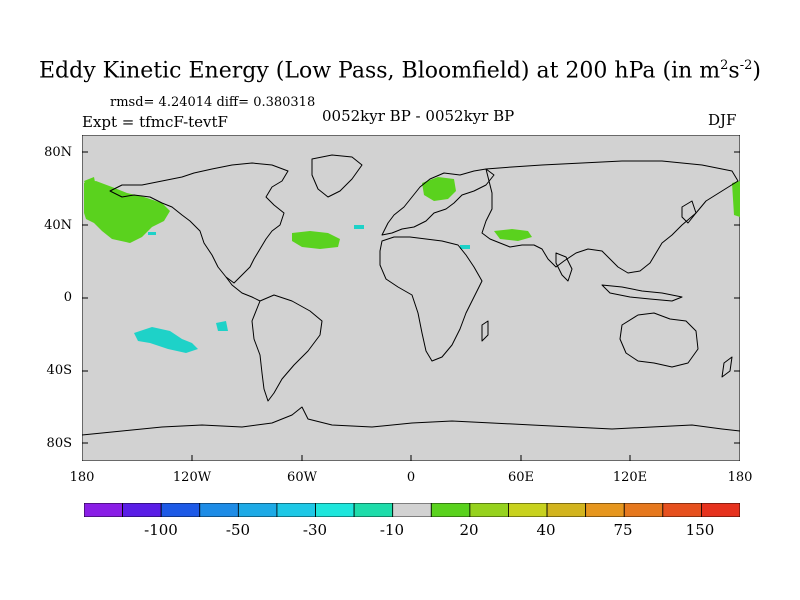 This screenshot has width=800, height=600. Describe the element at coordinates (439, 189) in the screenshot. I see `anomaly-scandinavia` at that location.